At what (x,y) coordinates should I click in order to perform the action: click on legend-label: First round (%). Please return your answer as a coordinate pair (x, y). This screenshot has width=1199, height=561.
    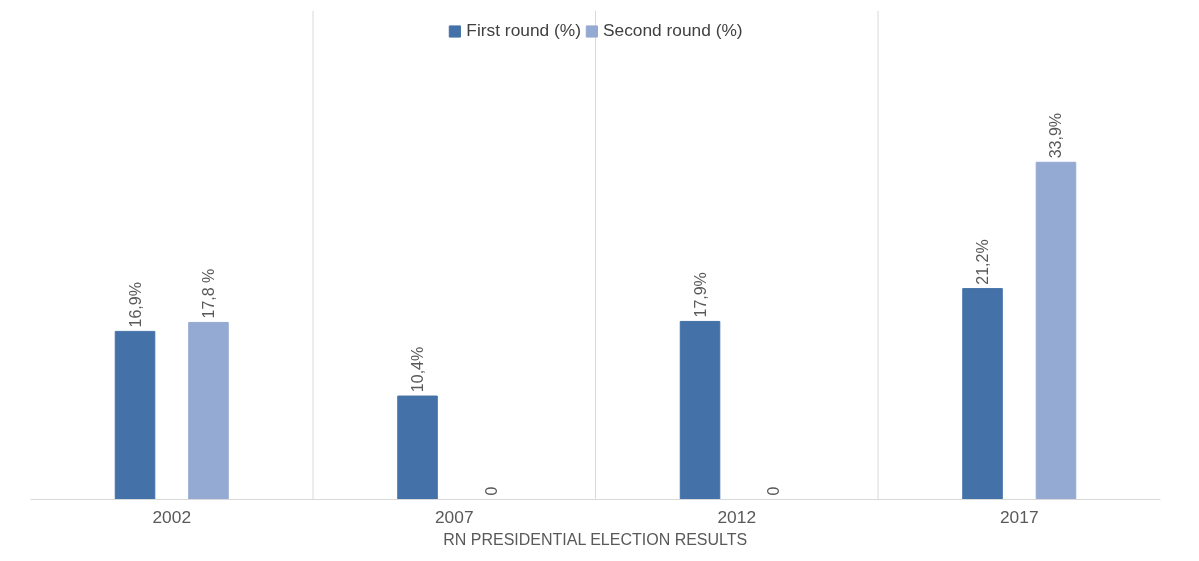
    Looking at the image, I should click on (523, 30).